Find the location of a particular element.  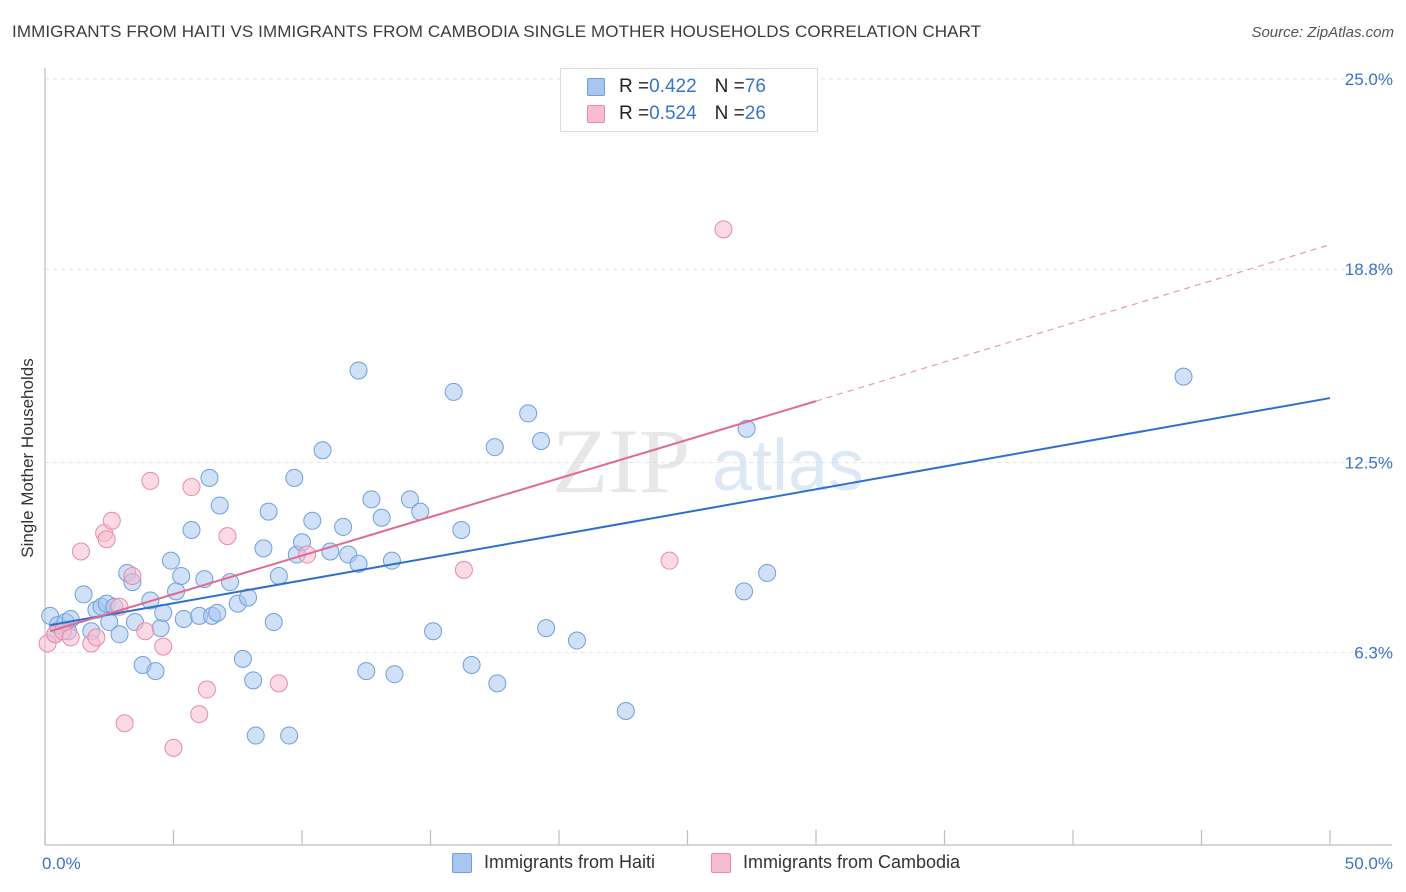

legend-row-cambodia: R = 0.524 N = 26 is located at coordinates (676, 114).